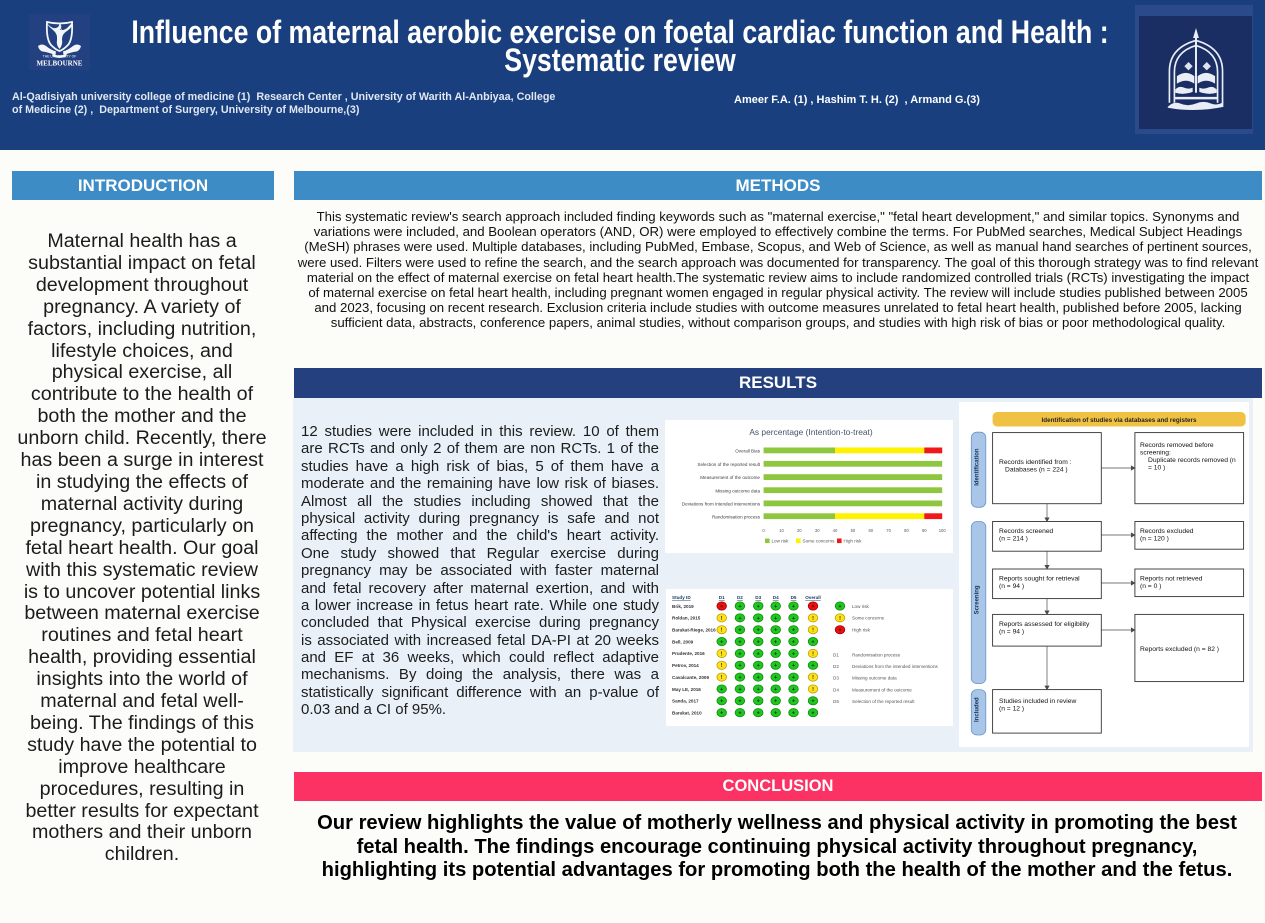 Image resolution: width=1265 pixels, height=923 pixels. Describe the element at coordinates (688, 653) in the screenshot. I see `svg-text: Prudente, 2016` at that location.